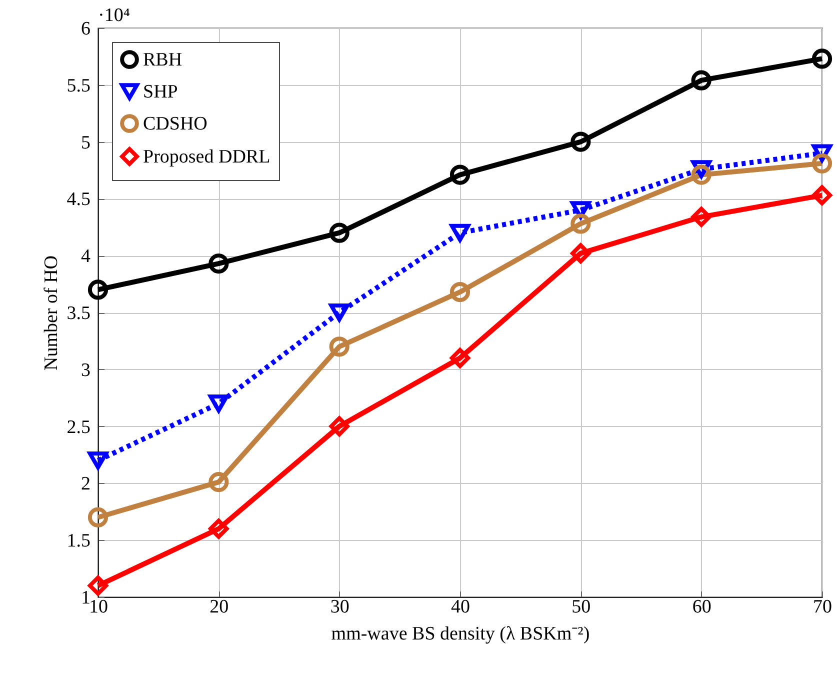 This screenshot has height=679, width=837. Describe the element at coordinates (219, 607) in the screenshot. I see `x-tick-label: 20` at that location.